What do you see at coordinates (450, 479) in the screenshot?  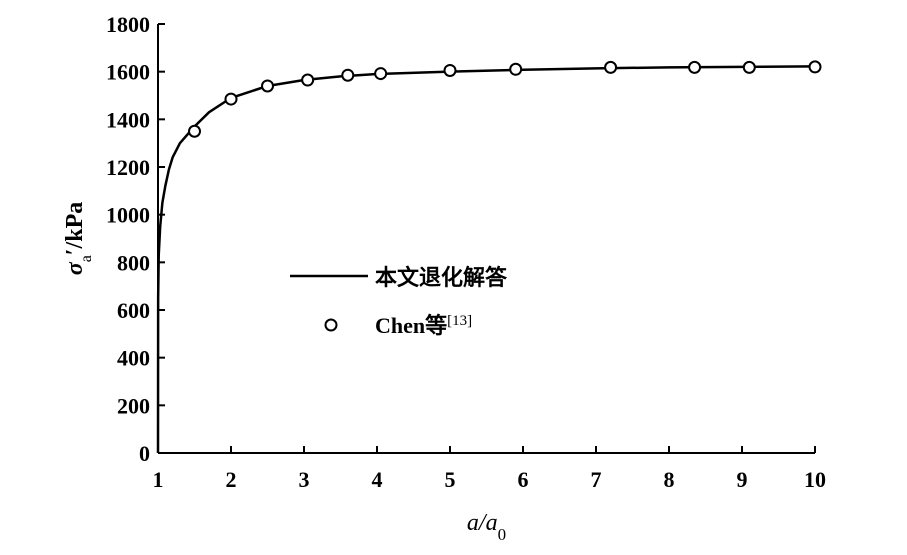 I see `x-tick-label: 5` at bounding box center [450, 479].